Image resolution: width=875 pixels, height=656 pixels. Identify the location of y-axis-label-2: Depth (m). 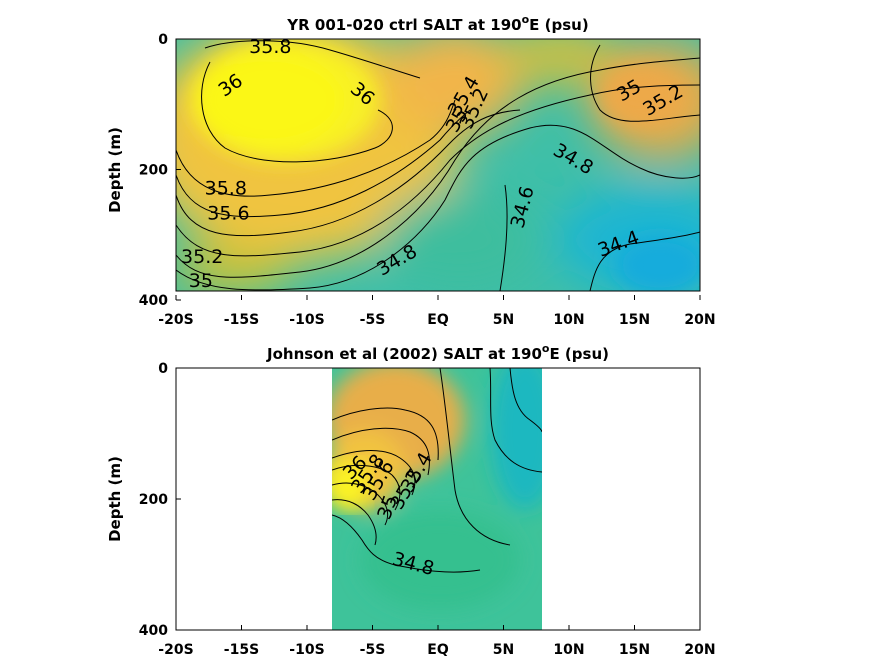
(115, 499).